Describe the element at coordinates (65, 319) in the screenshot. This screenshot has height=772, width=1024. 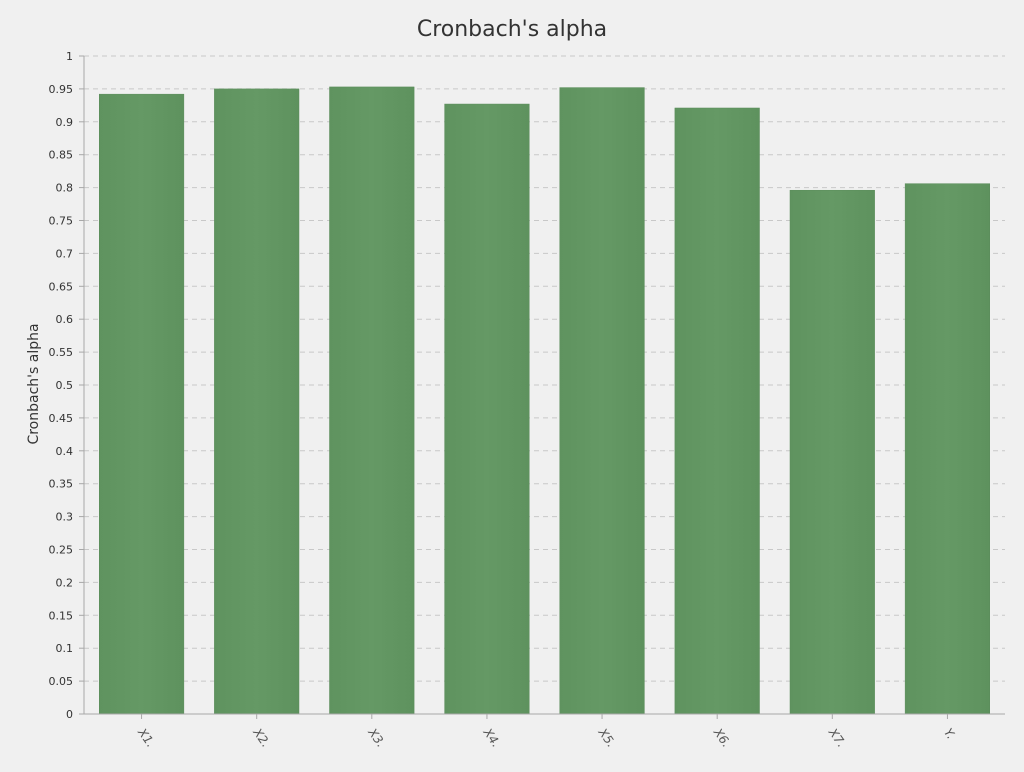
I see `y-tick-label: 0.6` at that location.